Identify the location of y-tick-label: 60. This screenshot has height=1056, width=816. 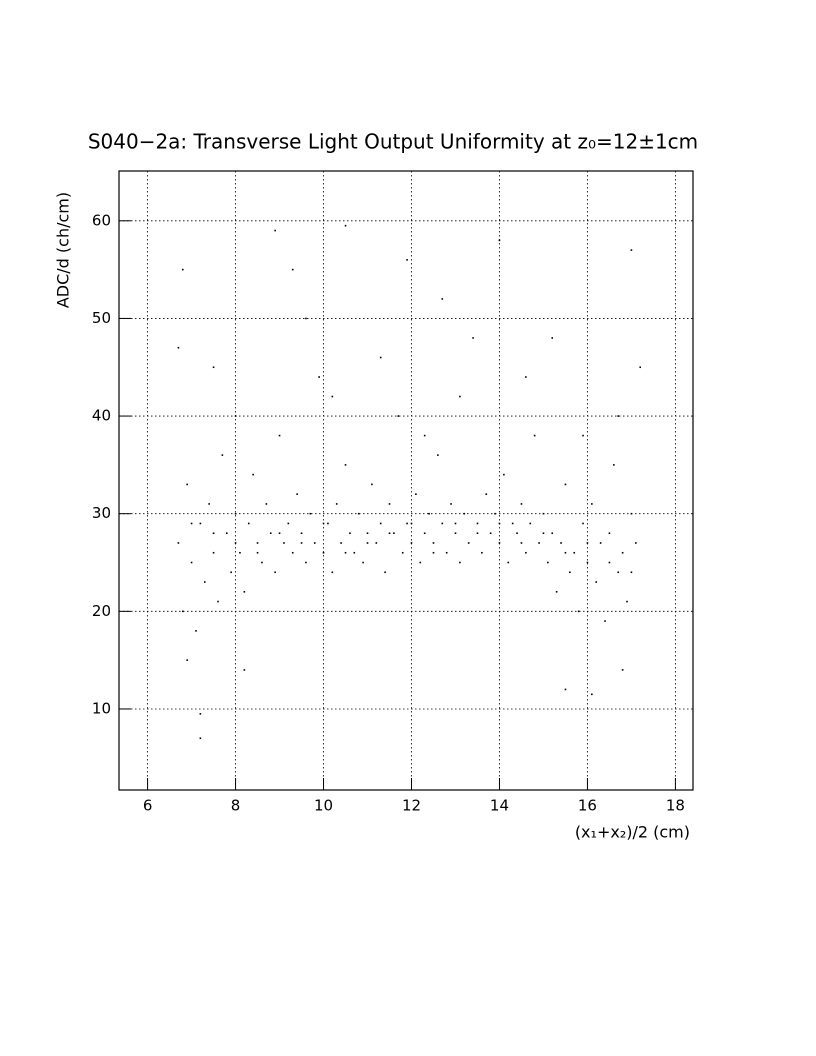
(101, 220).